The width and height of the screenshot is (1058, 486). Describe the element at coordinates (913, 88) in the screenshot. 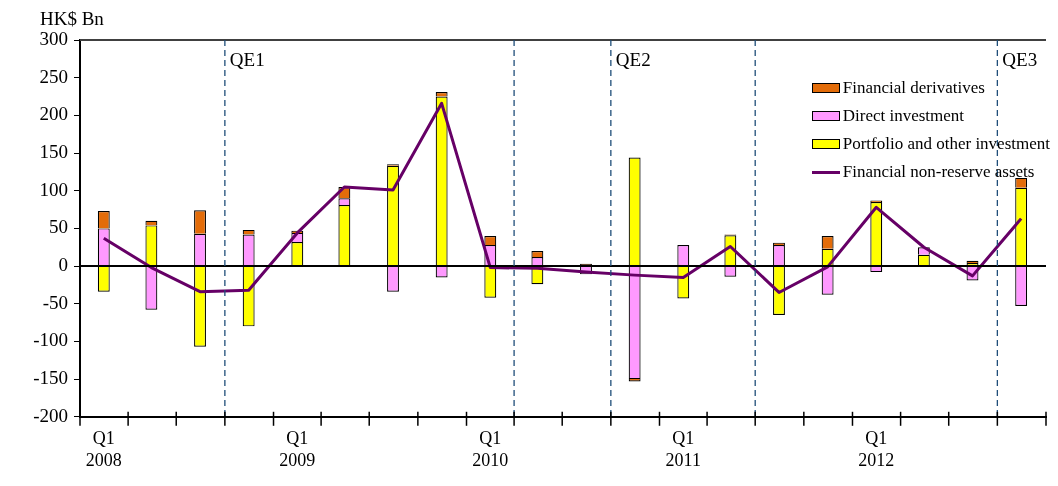

I see `legend-label: Financial derivatives` at that location.